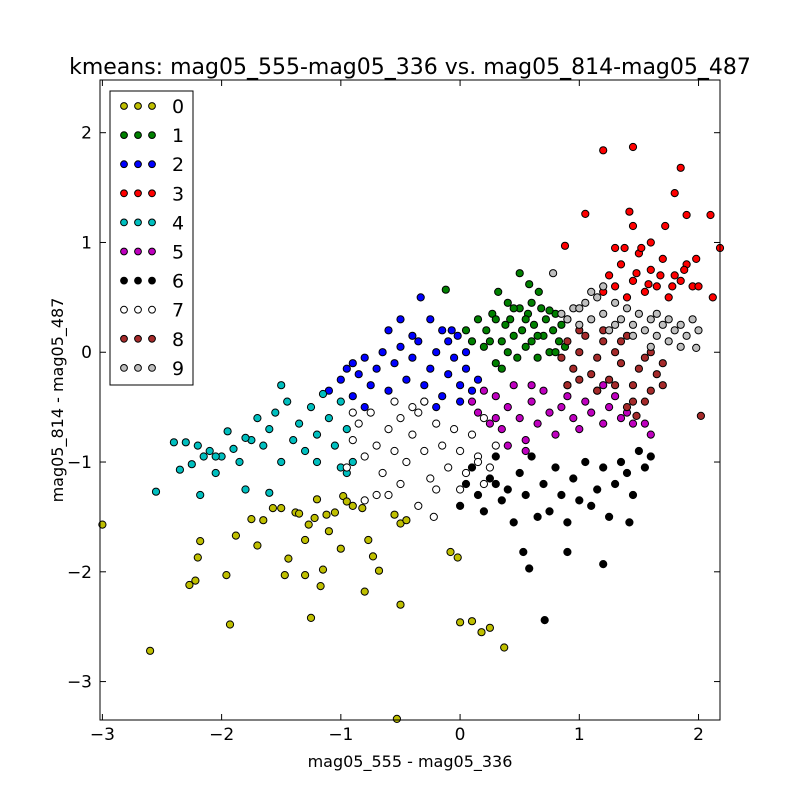  Describe the element at coordinates (152, 107) in the screenshot. I see `legend-entry-0: 0` at that location.